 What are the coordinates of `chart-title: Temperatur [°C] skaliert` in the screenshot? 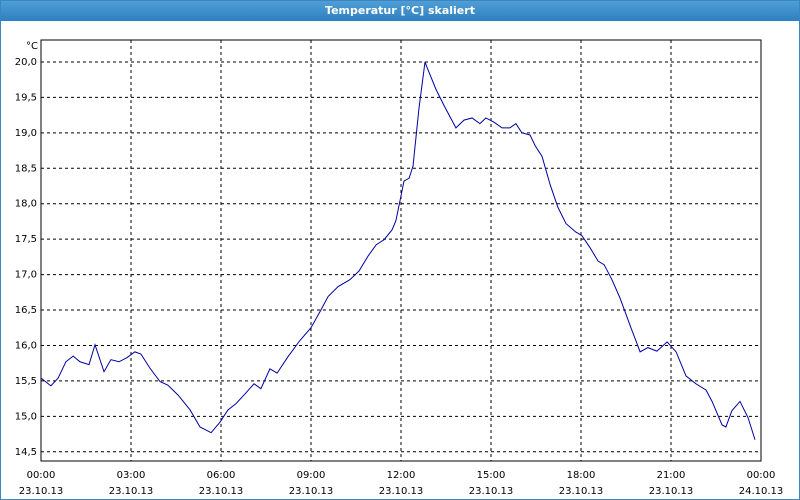 It's located at (400, 11).